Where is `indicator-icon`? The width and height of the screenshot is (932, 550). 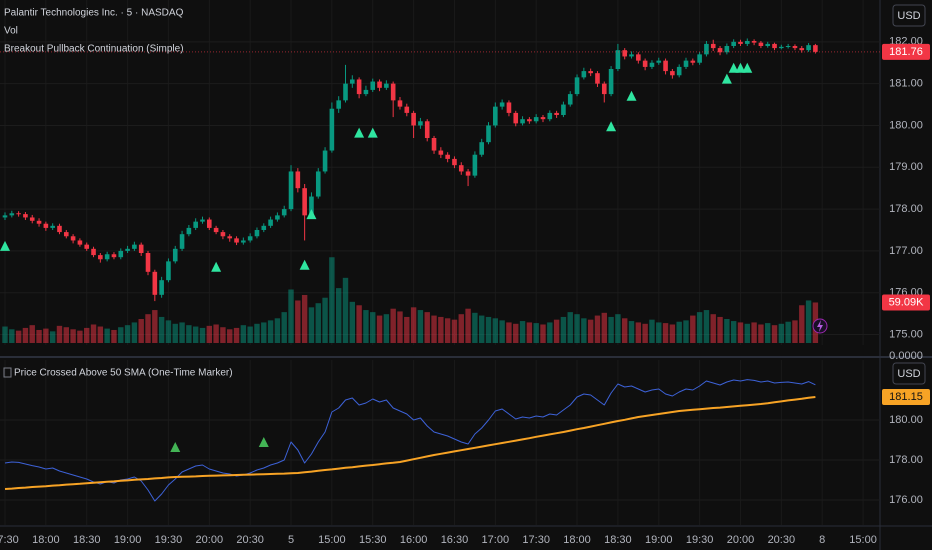 indicator-icon is located at coordinates (7, 372).